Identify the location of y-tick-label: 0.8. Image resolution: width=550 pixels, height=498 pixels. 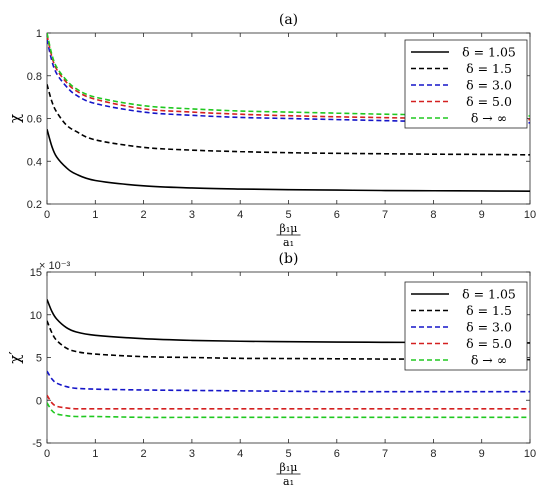
(34, 77).